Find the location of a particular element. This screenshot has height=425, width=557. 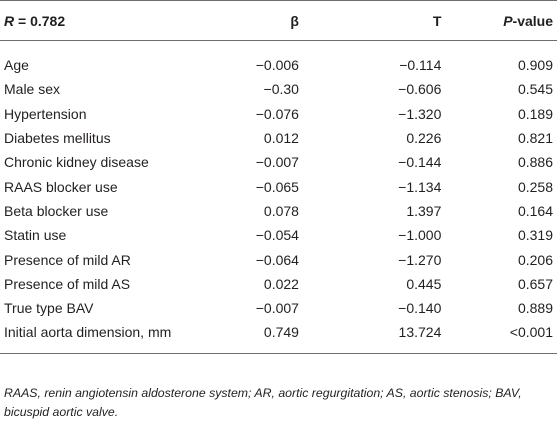

cell-value: 0.319 is located at coordinates (535, 235).